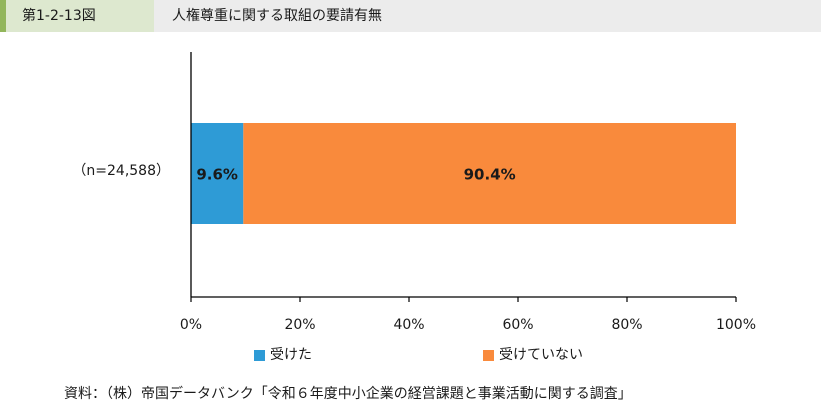 This screenshot has height=412, width=821. Describe the element at coordinates (488, 355) in the screenshot. I see `legend-swatch-not-received` at that location.